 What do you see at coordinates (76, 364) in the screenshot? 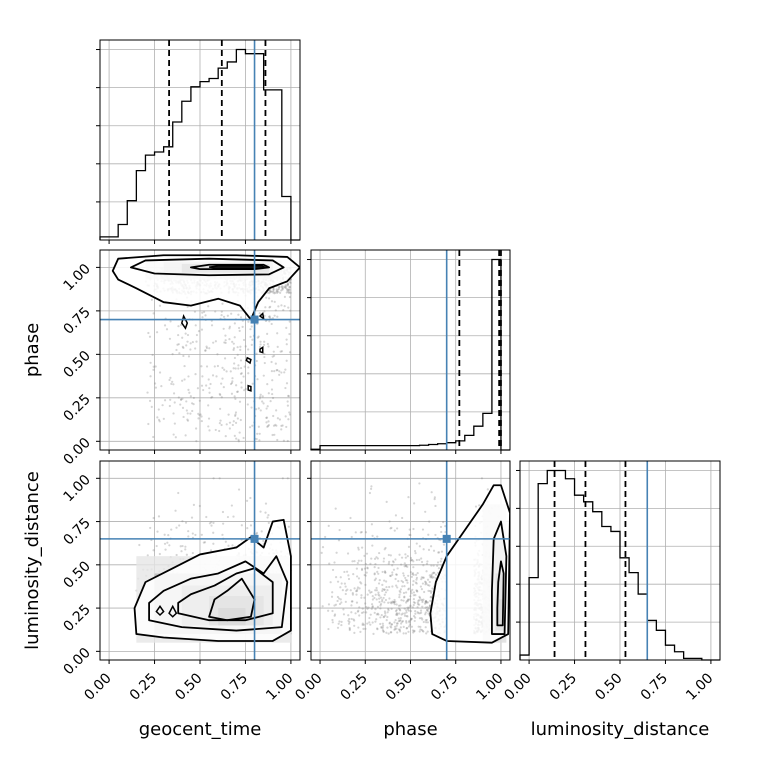
I see `joint-geocent-phase-ytick-label-2: 0.50` at bounding box center [76, 364].